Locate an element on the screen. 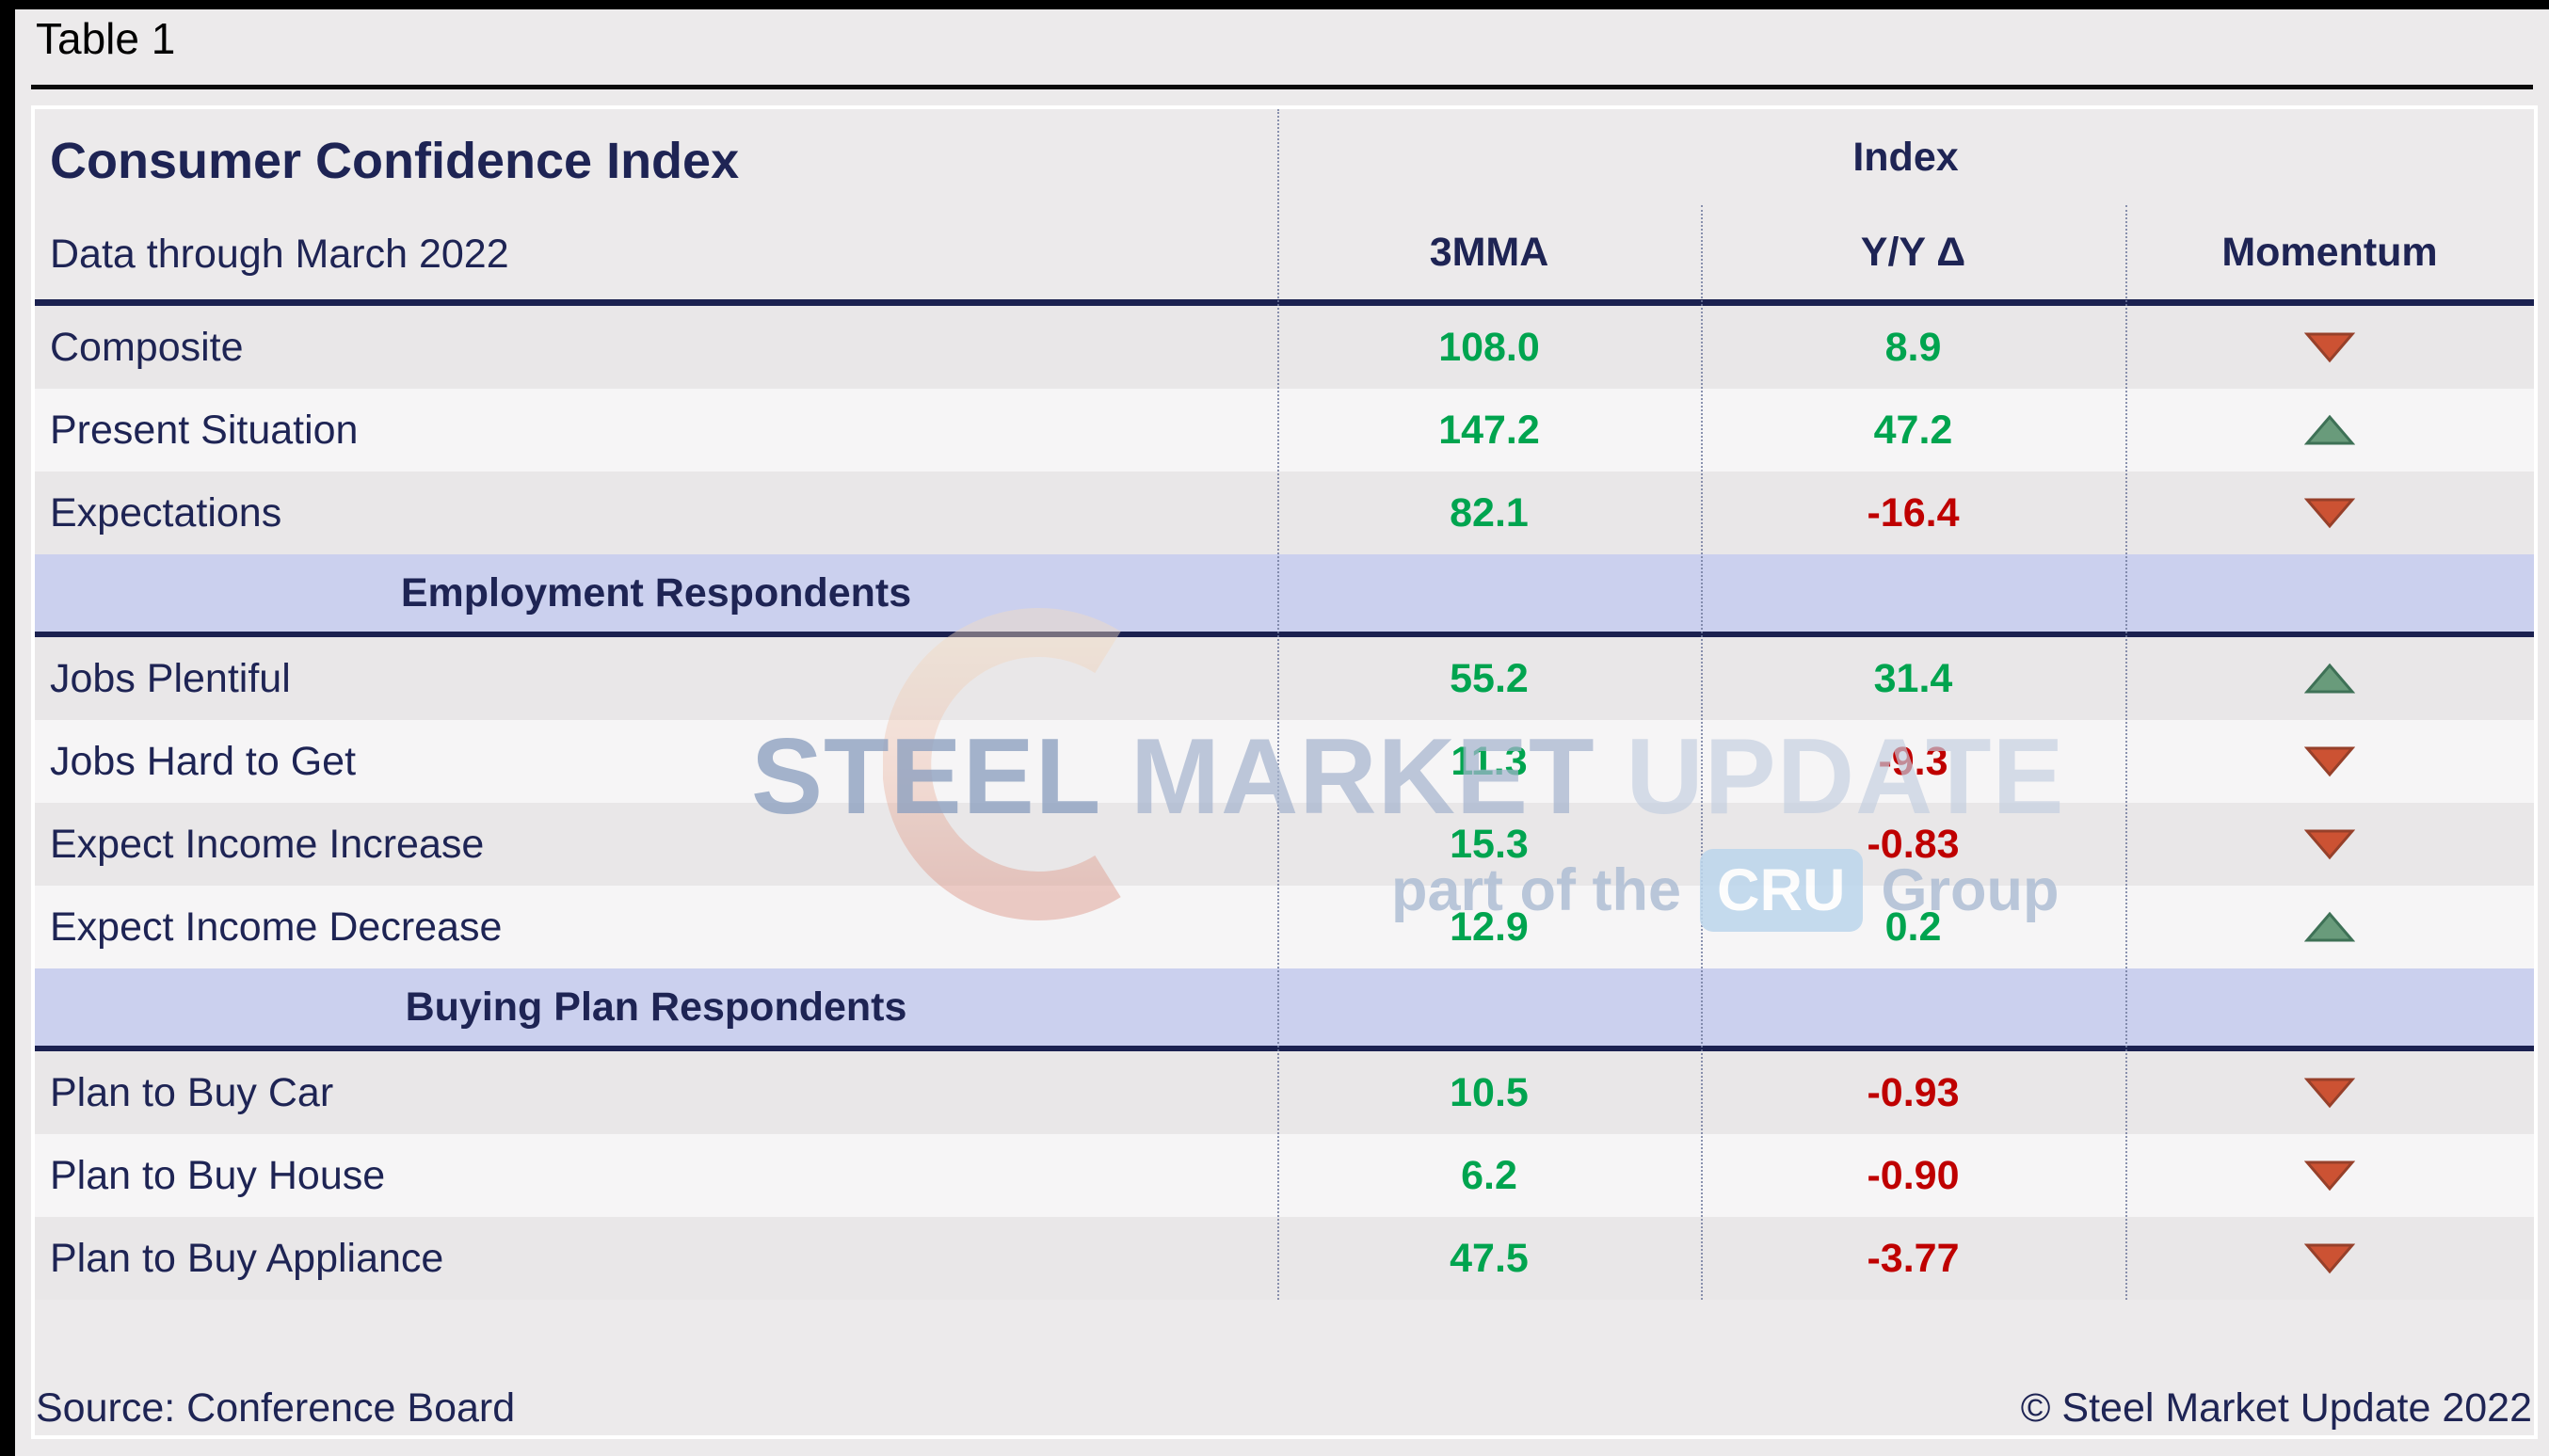 This screenshot has height=1456, width=2549. row-label: Expect Income Decrease is located at coordinates (276, 927).